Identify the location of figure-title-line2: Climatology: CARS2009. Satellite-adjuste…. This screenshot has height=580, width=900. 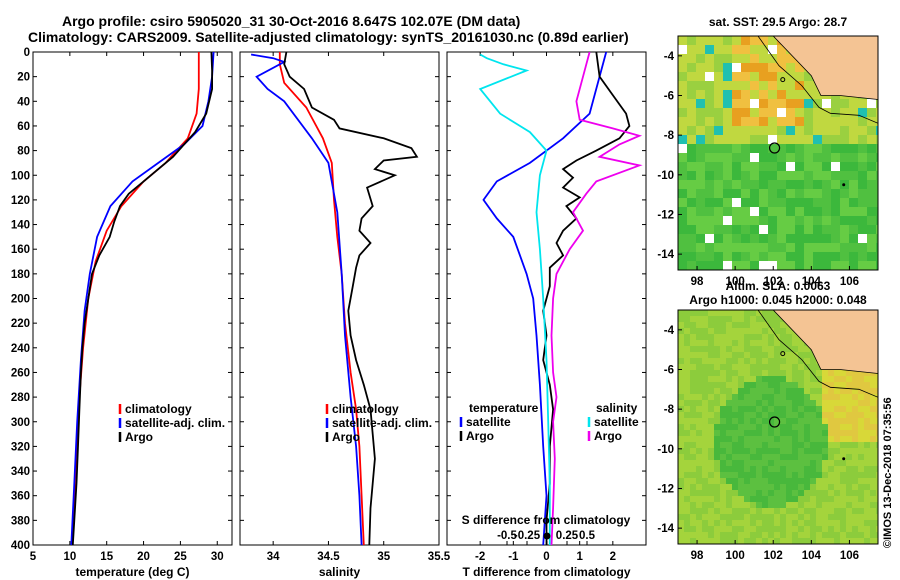
(328, 37).